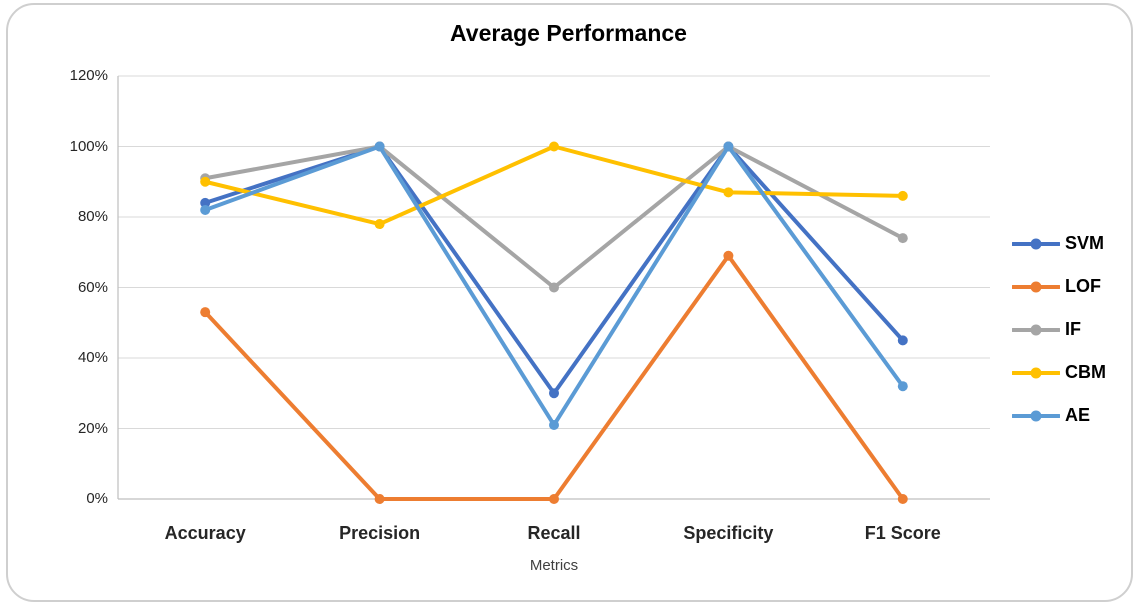 This screenshot has width=1137, height=605. What do you see at coordinates (92, 357) in the screenshot?
I see `y-tick-label: 40%` at bounding box center [92, 357].